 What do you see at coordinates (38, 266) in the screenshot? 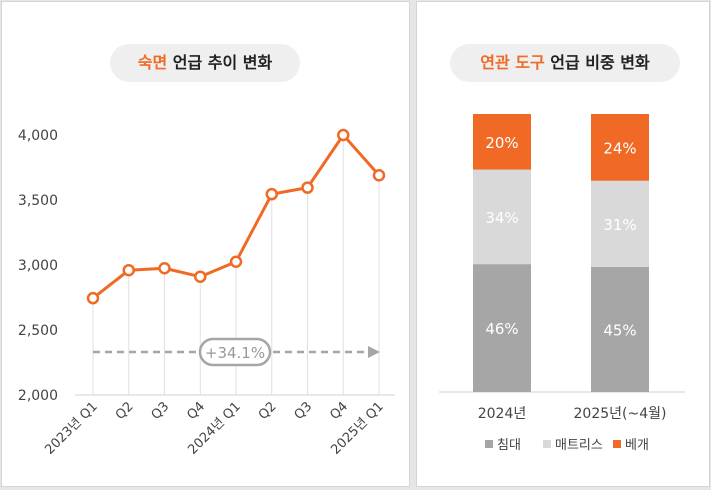
I see `y-tick-label: 3,000` at bounding box center [38, 266].